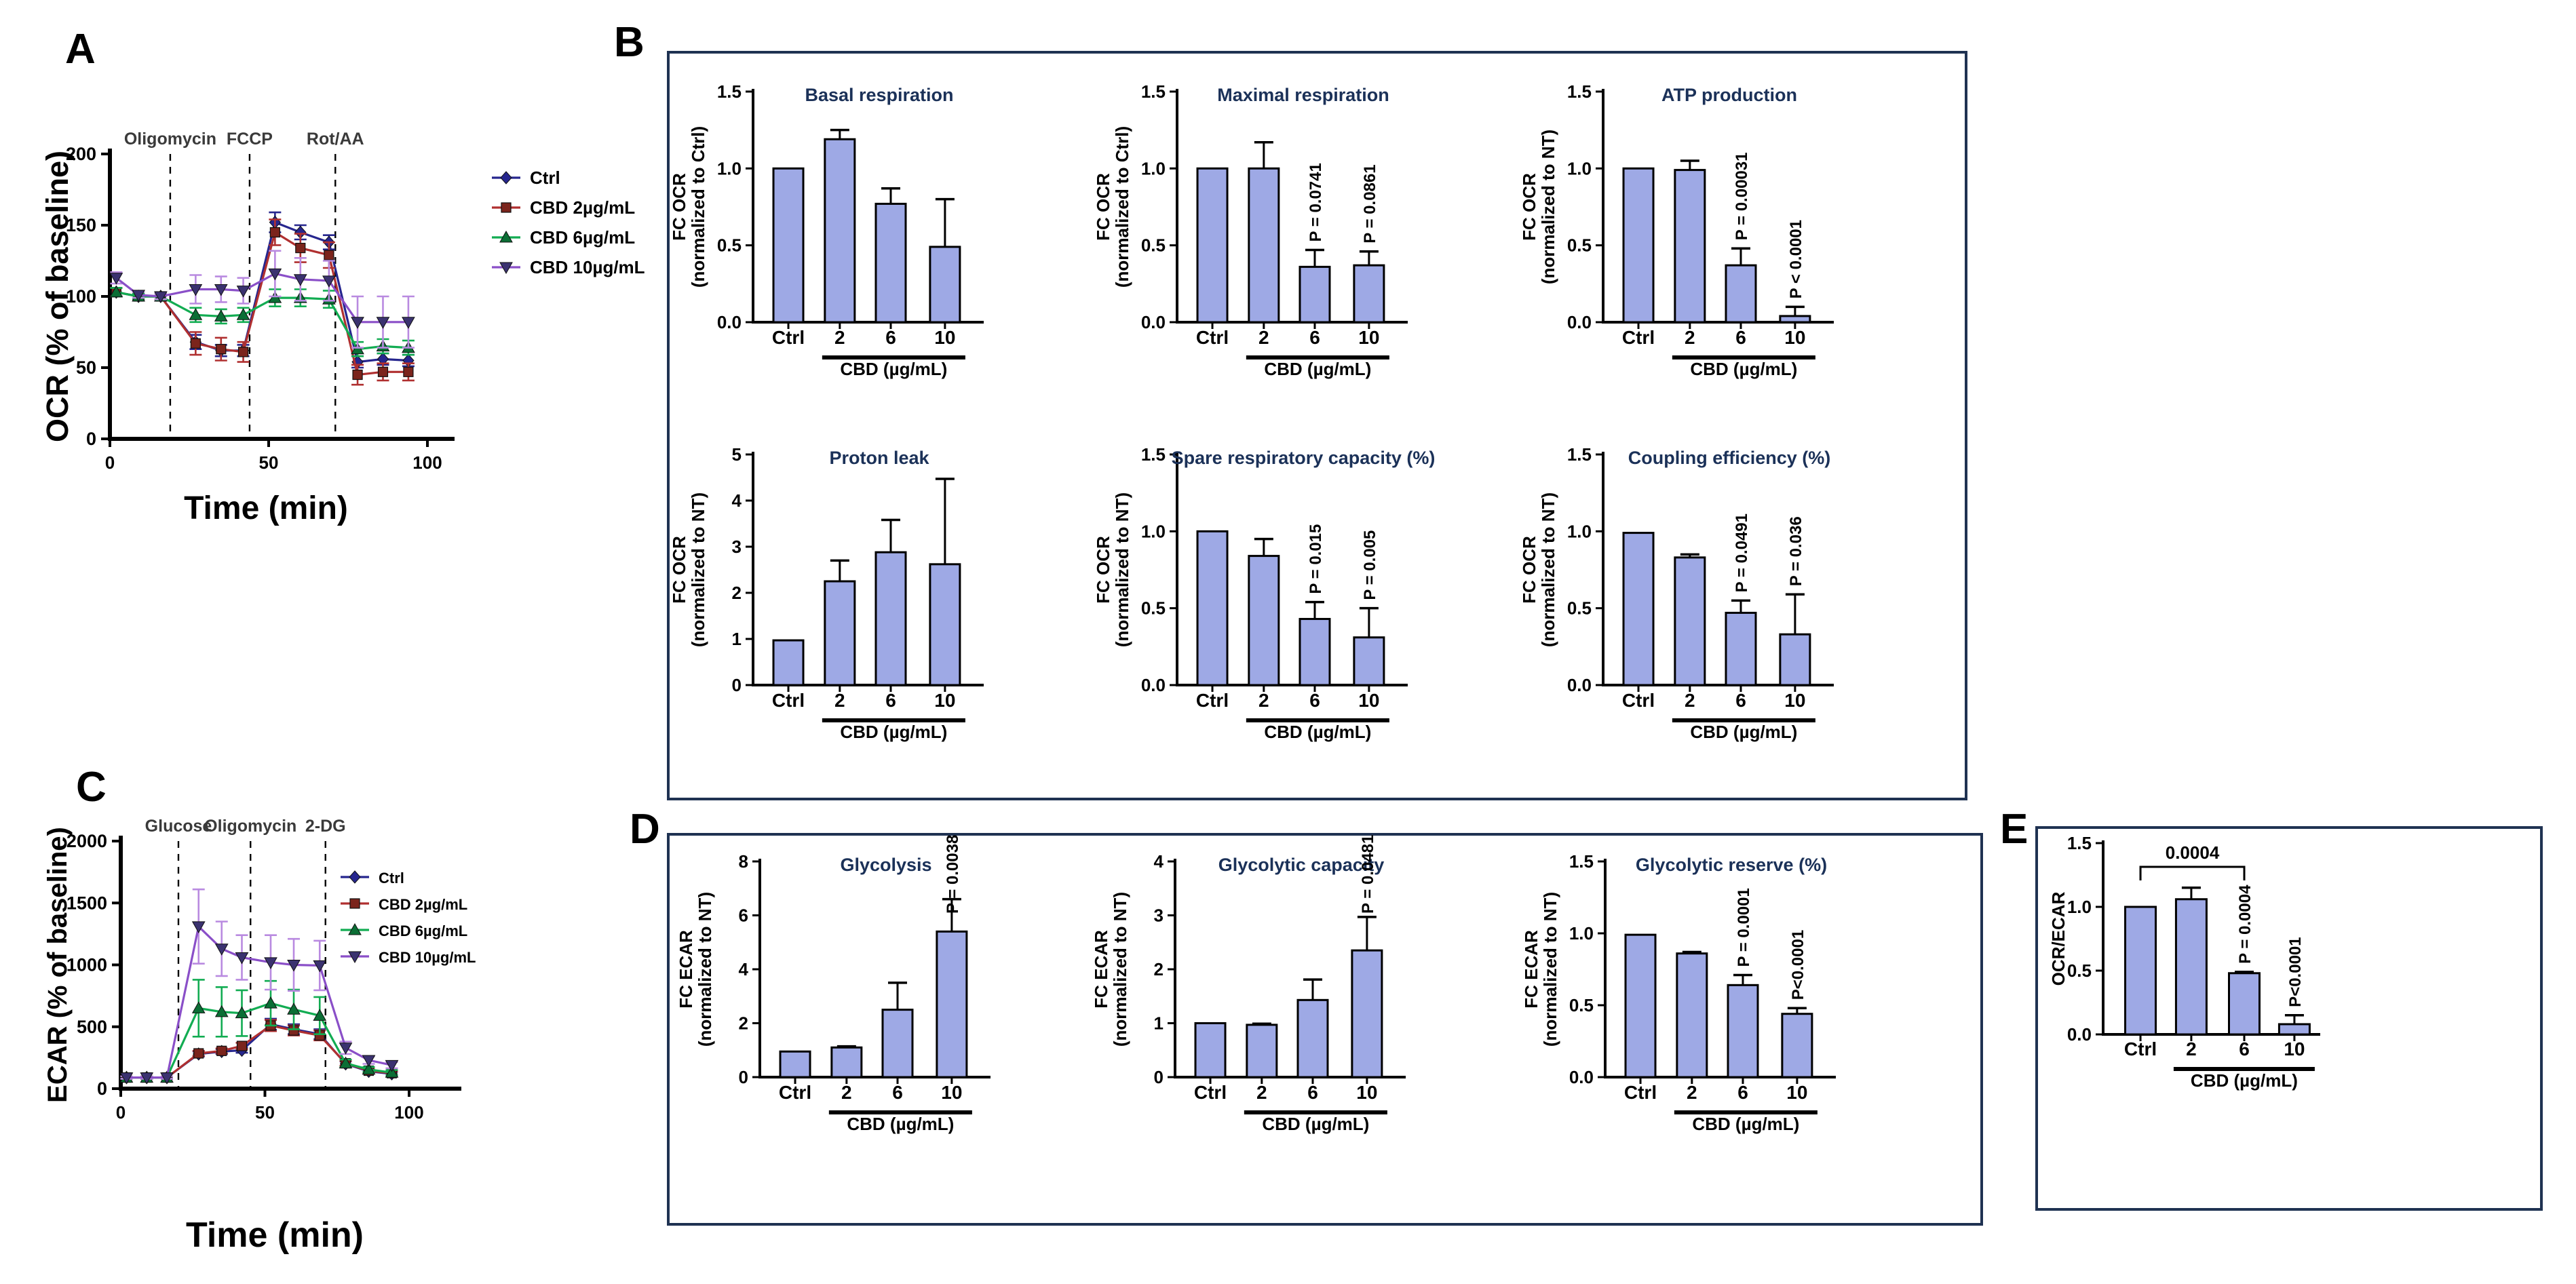  Describe the element at coordinates (86, 965) in the screenshot. I see `y-tick-label: 1000` at that location.